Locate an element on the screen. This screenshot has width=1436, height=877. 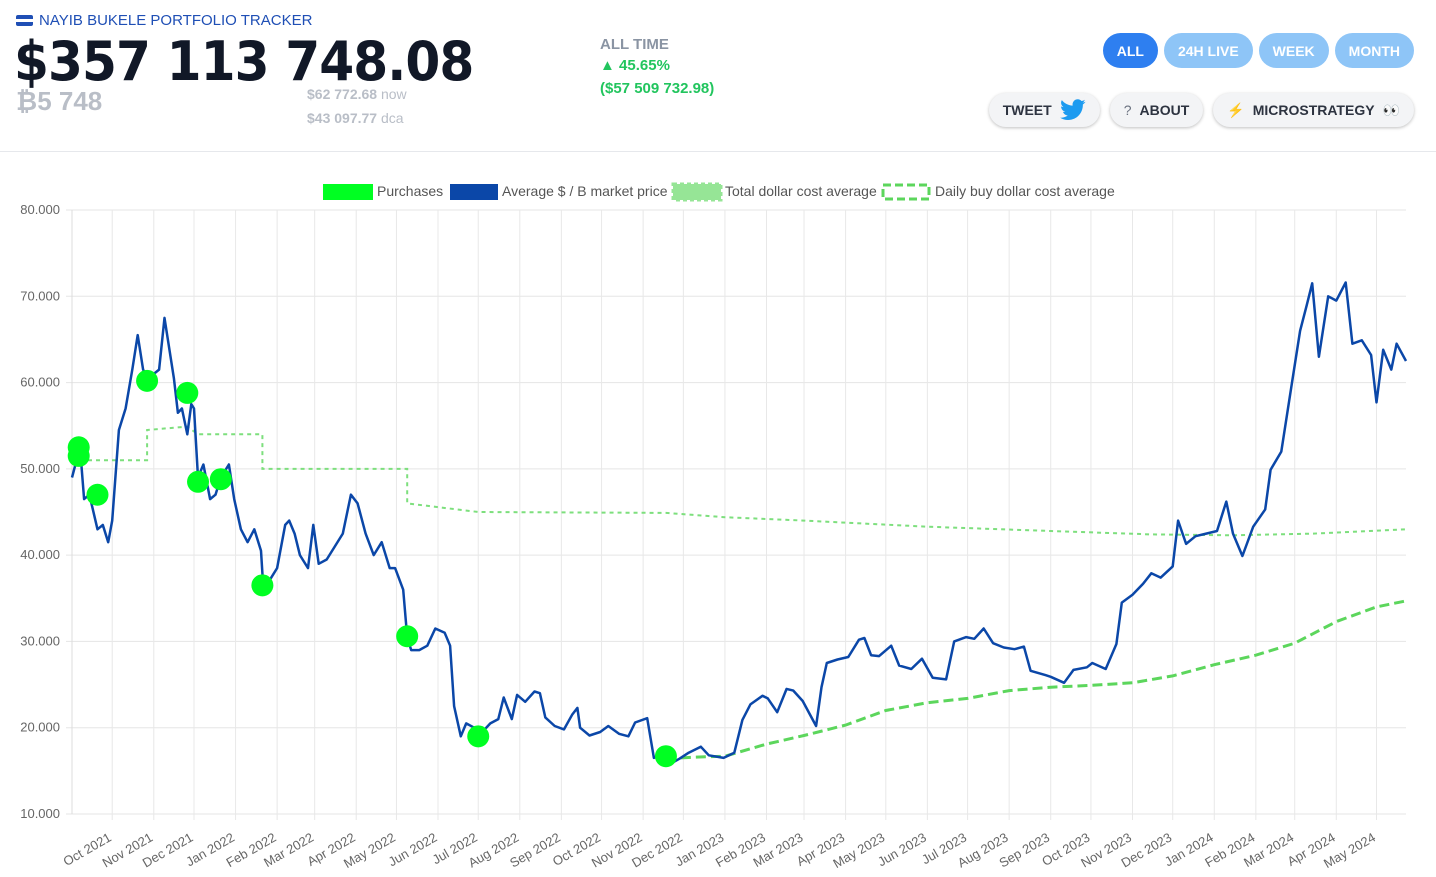
y-tick-label: 10.000 is located at coordinates (40, 813).